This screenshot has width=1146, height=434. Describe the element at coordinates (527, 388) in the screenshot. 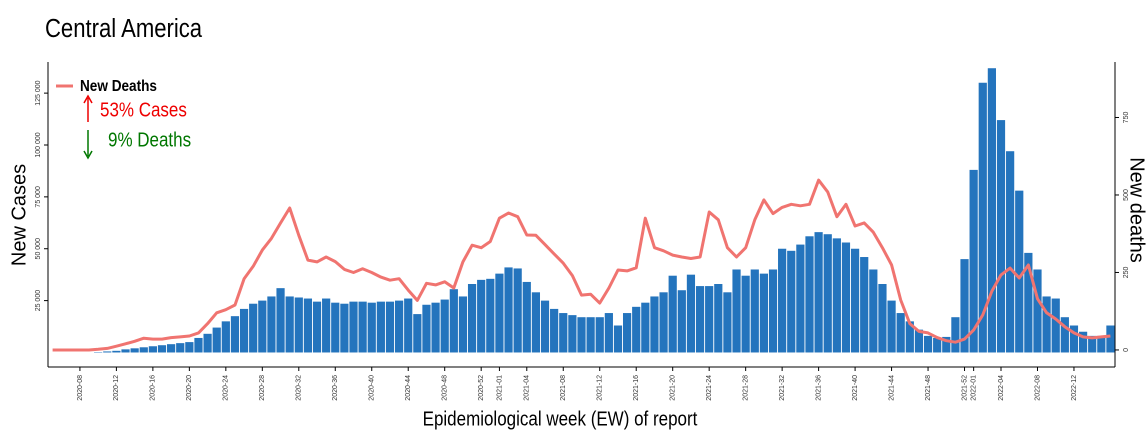

I see `x-tick-label: 2021-04` at that location.